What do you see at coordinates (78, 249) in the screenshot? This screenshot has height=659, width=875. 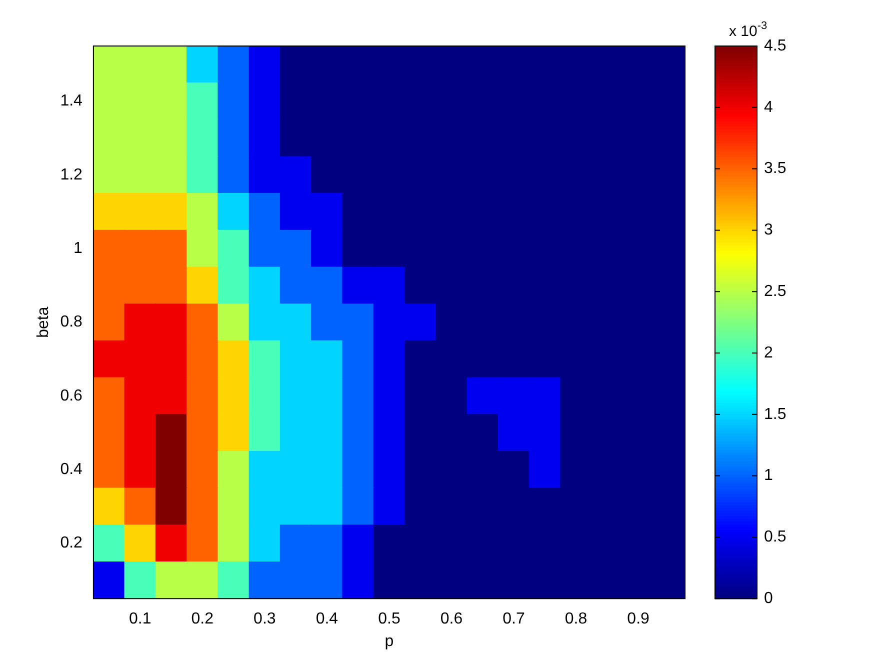 I see `y-tick-label: 1` at bounding box center [78, 249].